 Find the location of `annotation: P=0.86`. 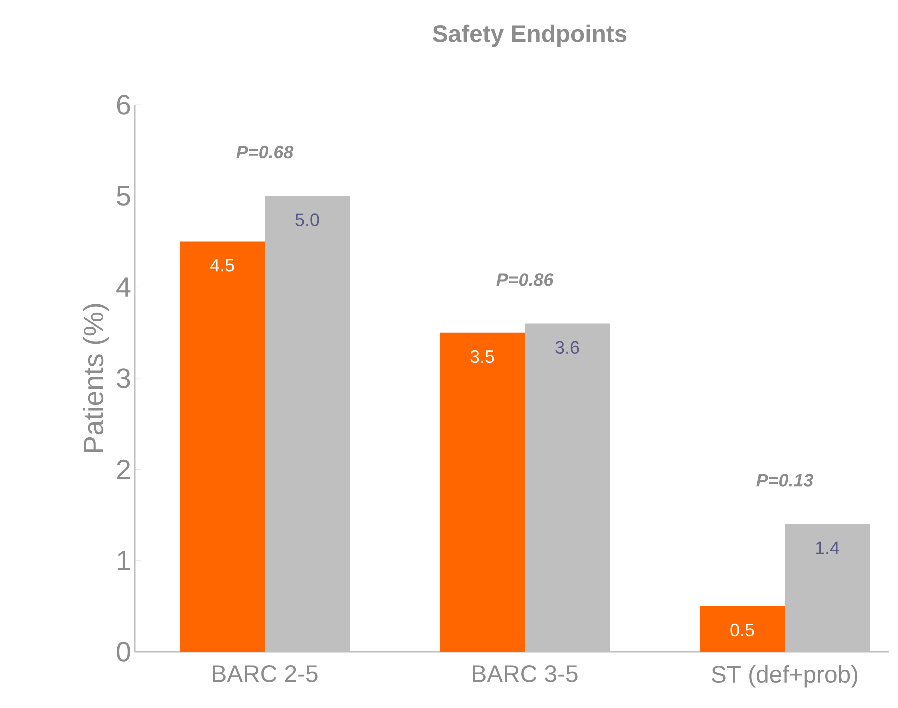

annotation: P=0.86 is located at coordinates (525, 280).